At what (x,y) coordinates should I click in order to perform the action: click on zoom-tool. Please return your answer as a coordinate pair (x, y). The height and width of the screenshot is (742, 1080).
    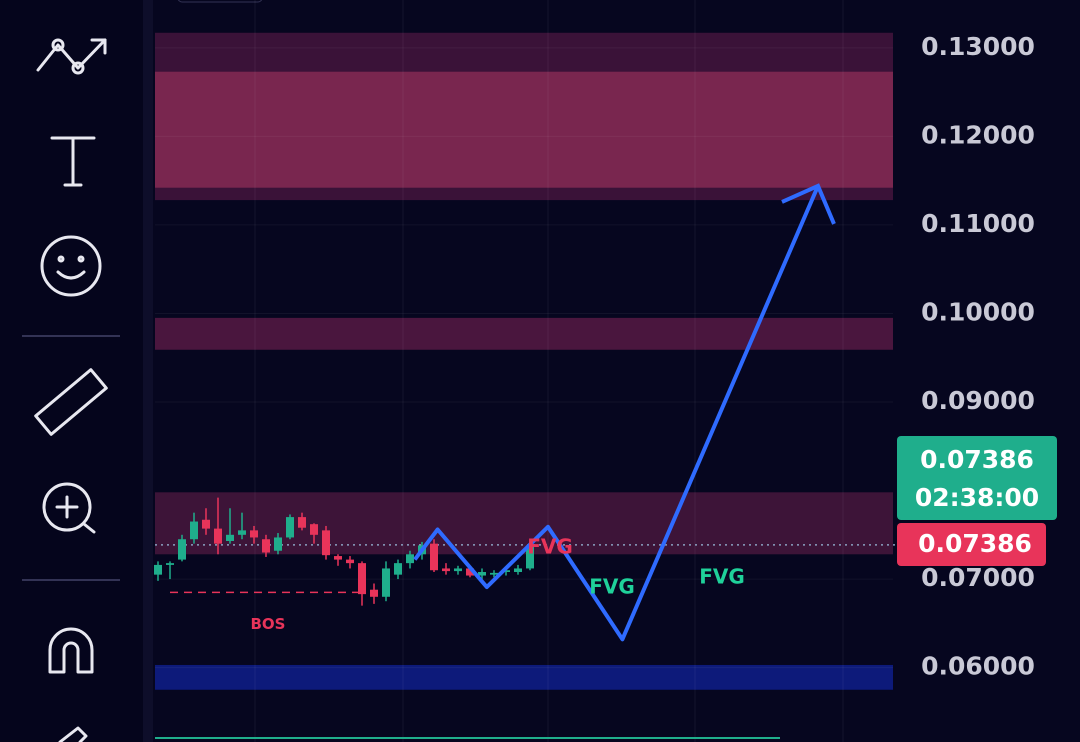
    Looking at the image, I should click on (69, 508).